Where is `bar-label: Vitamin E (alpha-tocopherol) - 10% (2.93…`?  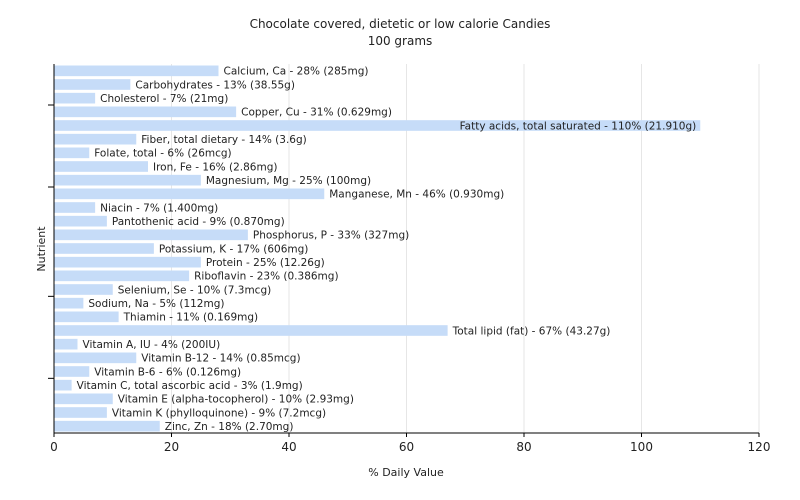
bar-label: Vitamin E (alpha-tocopherol) - 10% (2.93… is located at coordinates (236, 400).